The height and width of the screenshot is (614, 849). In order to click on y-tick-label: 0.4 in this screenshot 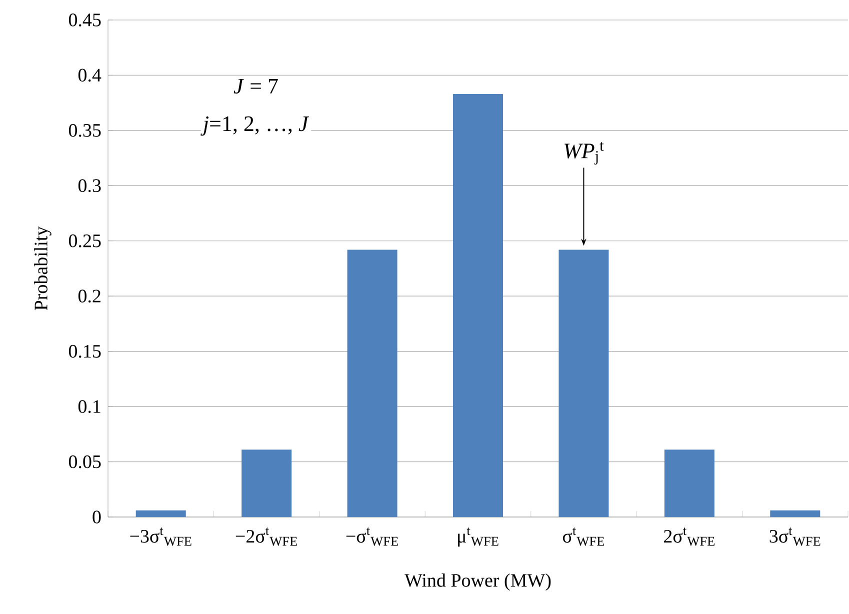, I will do `click(90, 75)`.